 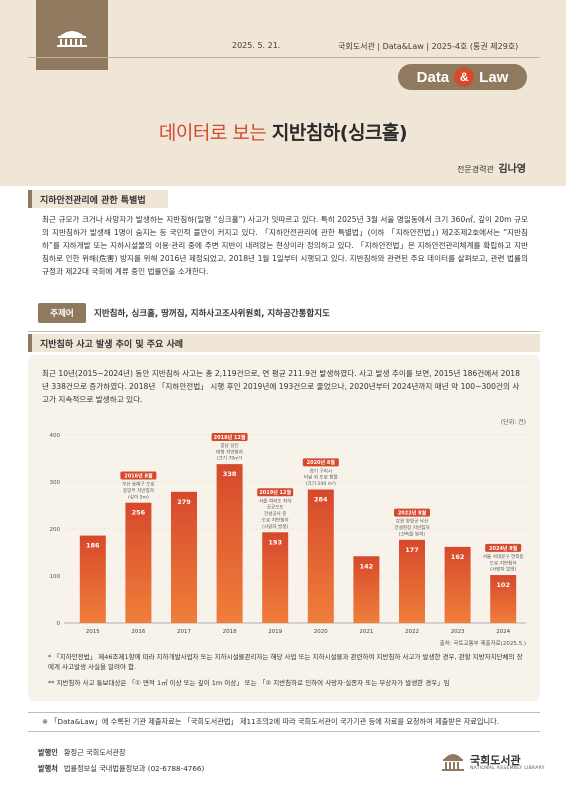 I want to click on annotation-badge-2020, so click(x=320, y=462).